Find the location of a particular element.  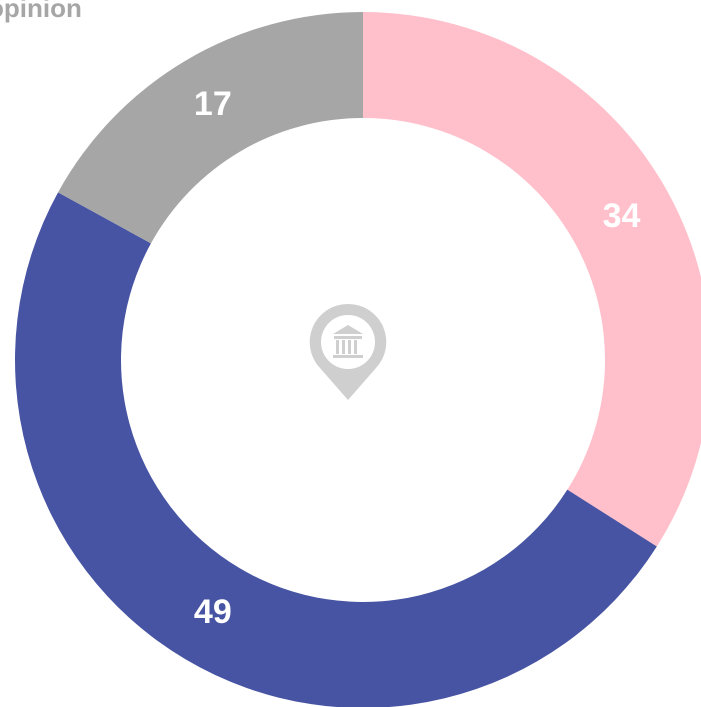

legend-text: opinion is located at coordinates (41, 11).